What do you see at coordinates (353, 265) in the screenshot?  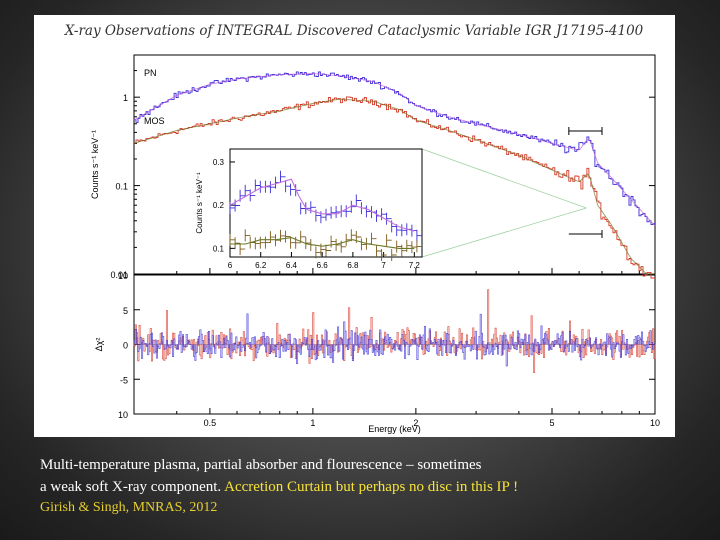 I see `inset-x-tick-label: 6.8` at bounding box center [353, 265].